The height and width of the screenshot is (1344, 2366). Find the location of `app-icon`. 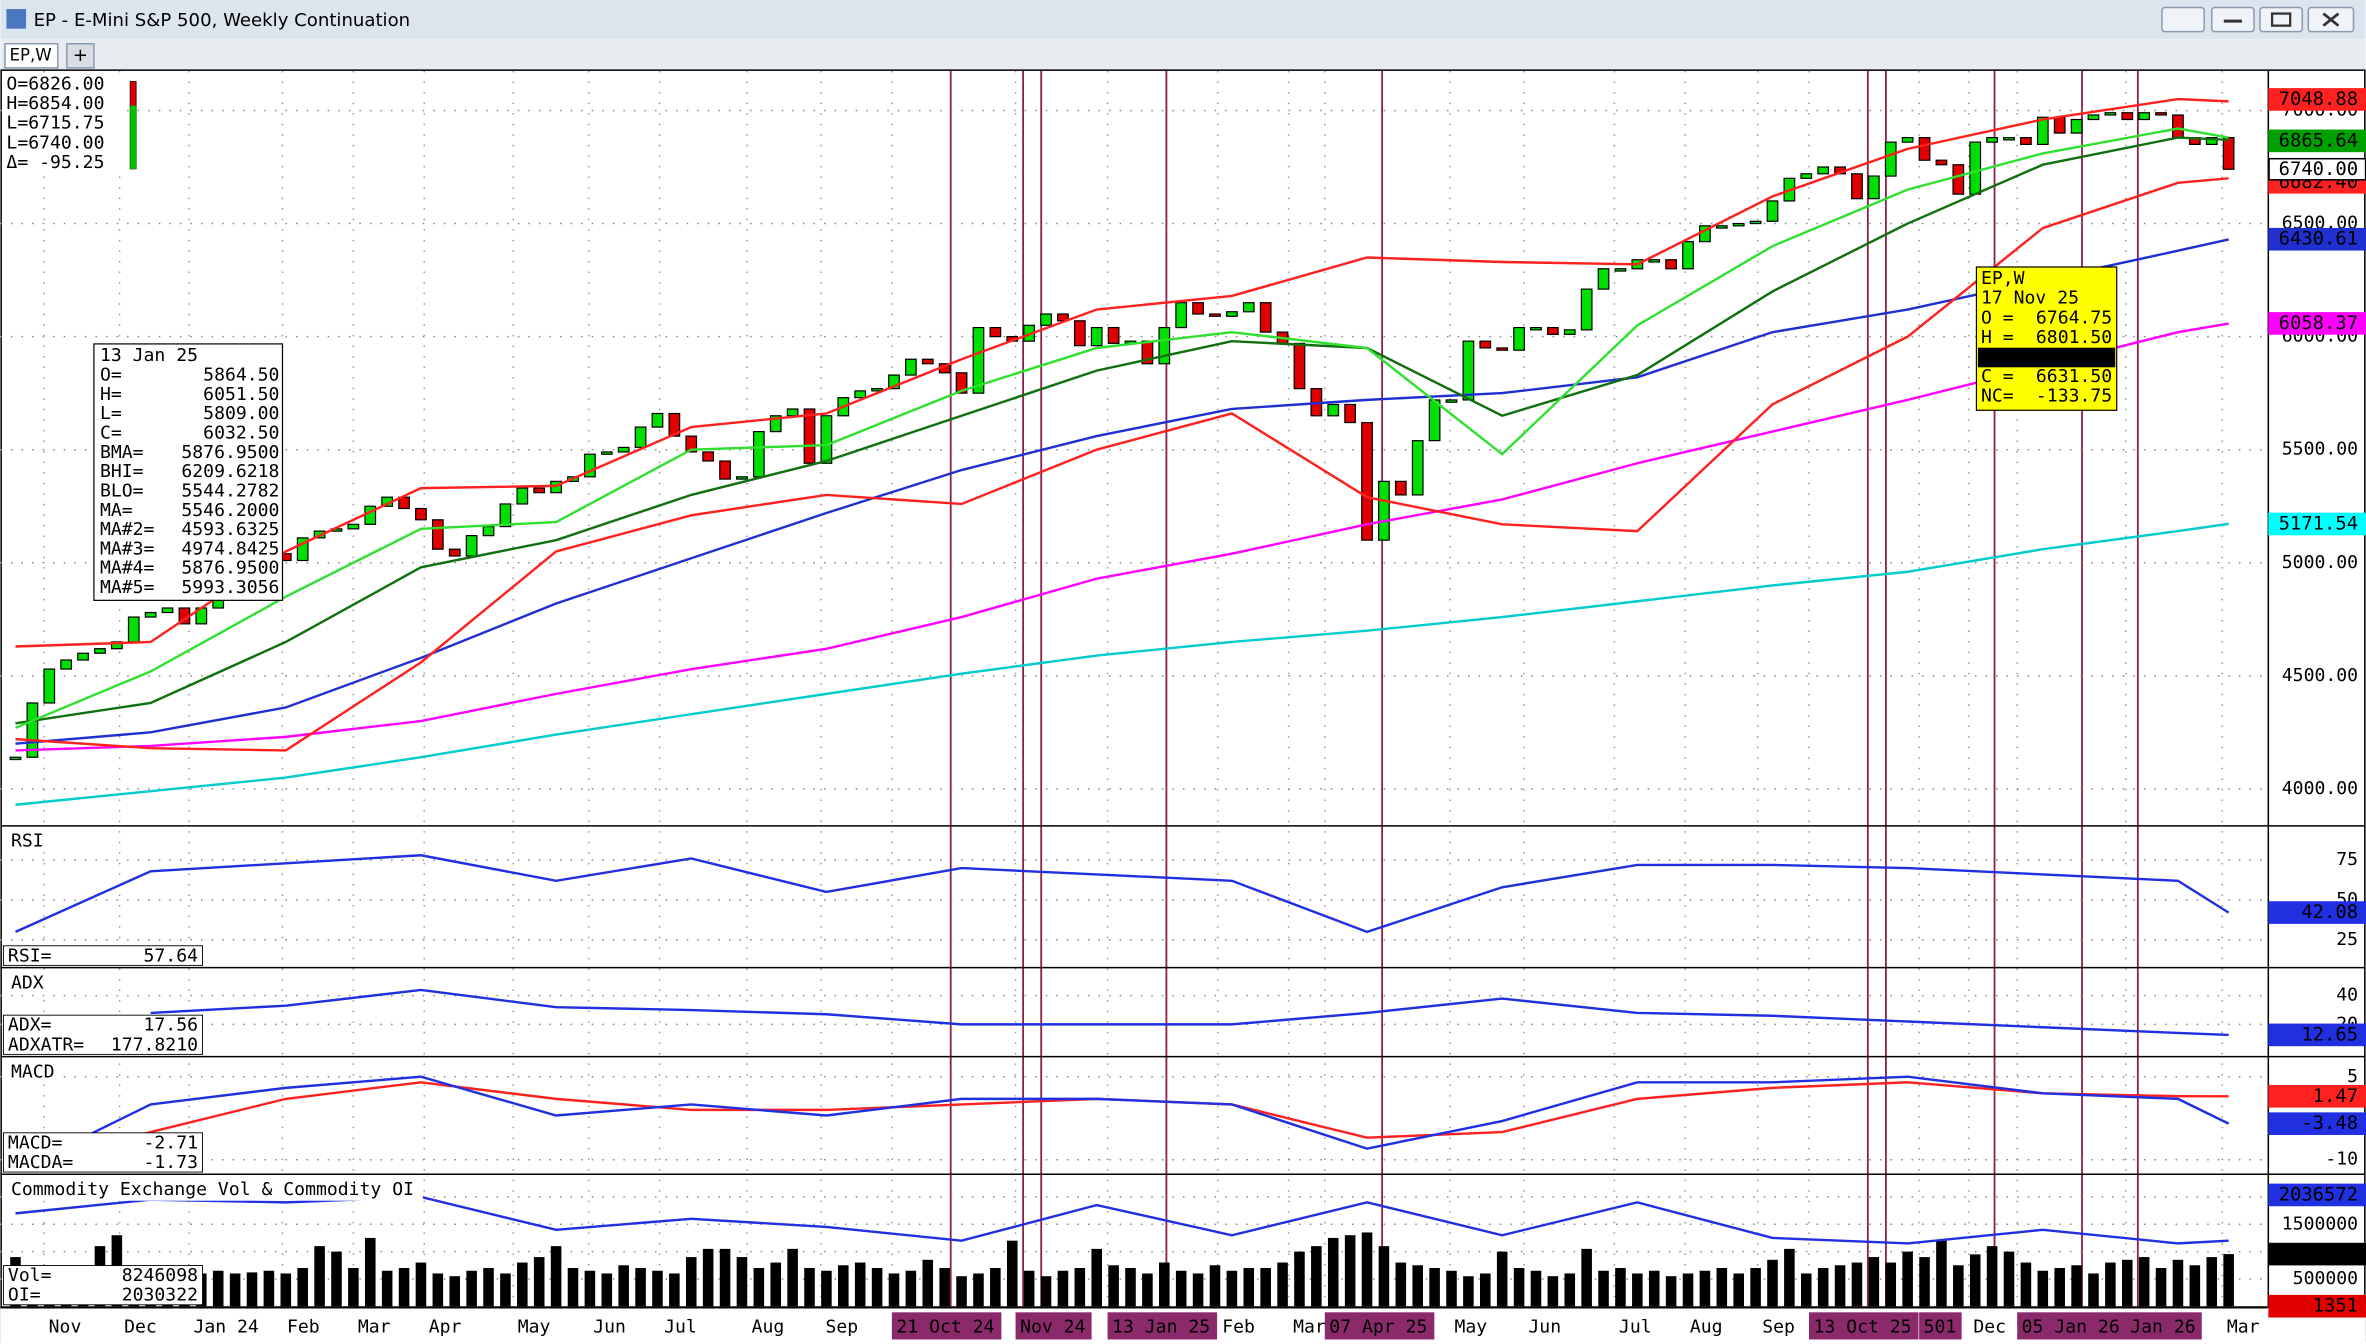

app-icon is located at coordinates (16, 19).